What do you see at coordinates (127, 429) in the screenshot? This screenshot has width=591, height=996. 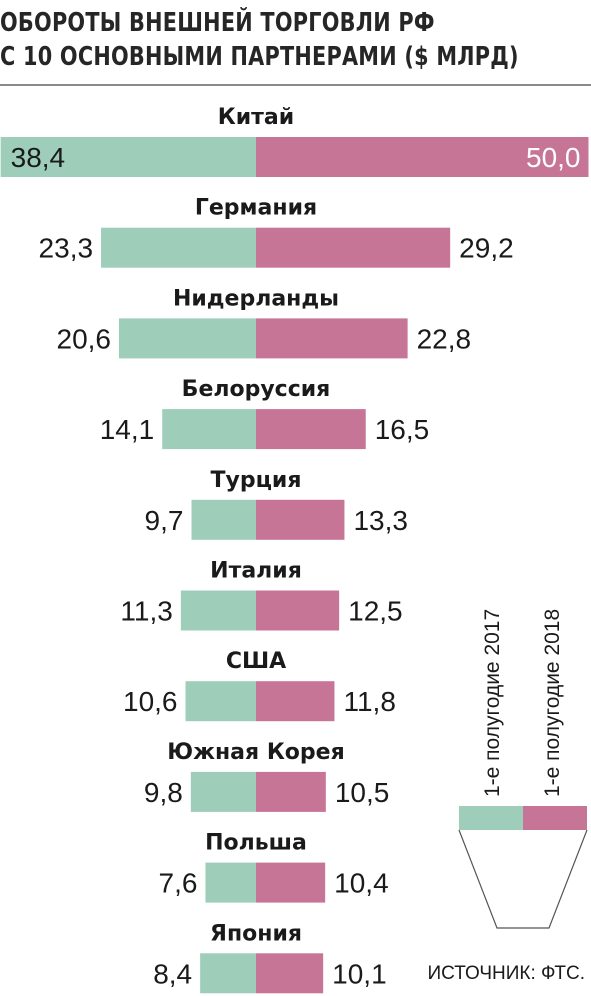 I see `value-label-2017: 14,1` at bounding box center [127, 429].